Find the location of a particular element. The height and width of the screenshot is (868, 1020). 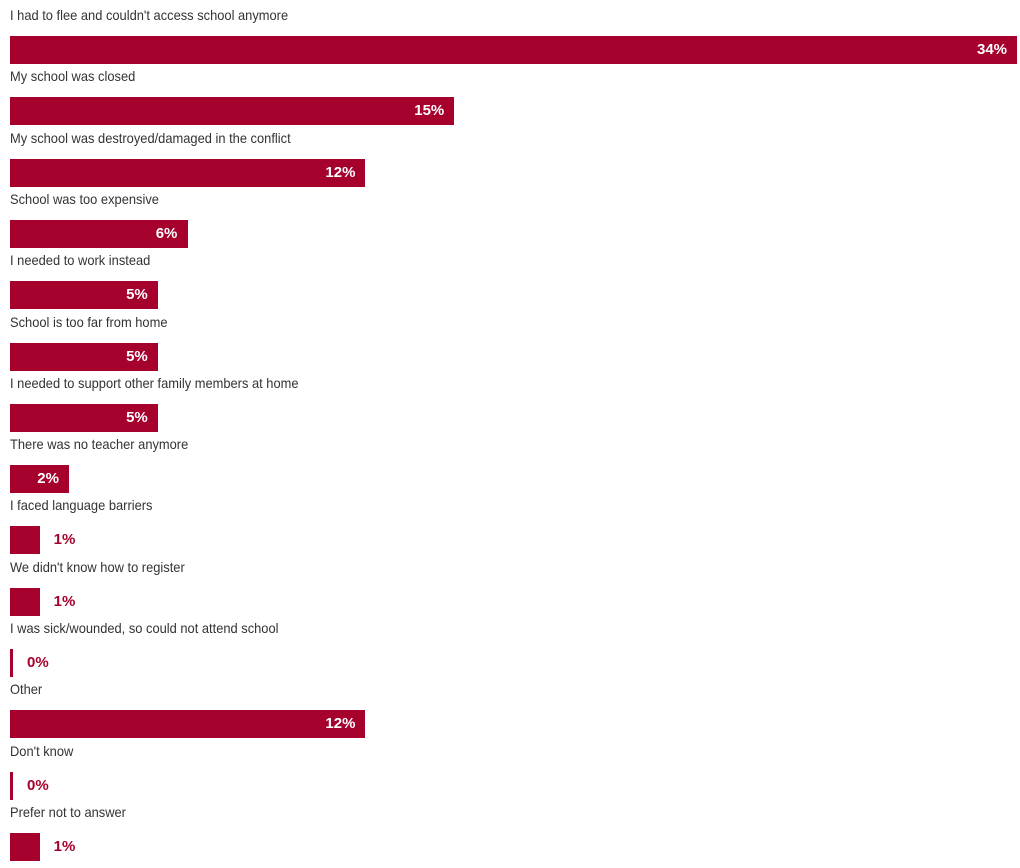

category-label: We didn't know how to register is located at coordinates (97, 566).